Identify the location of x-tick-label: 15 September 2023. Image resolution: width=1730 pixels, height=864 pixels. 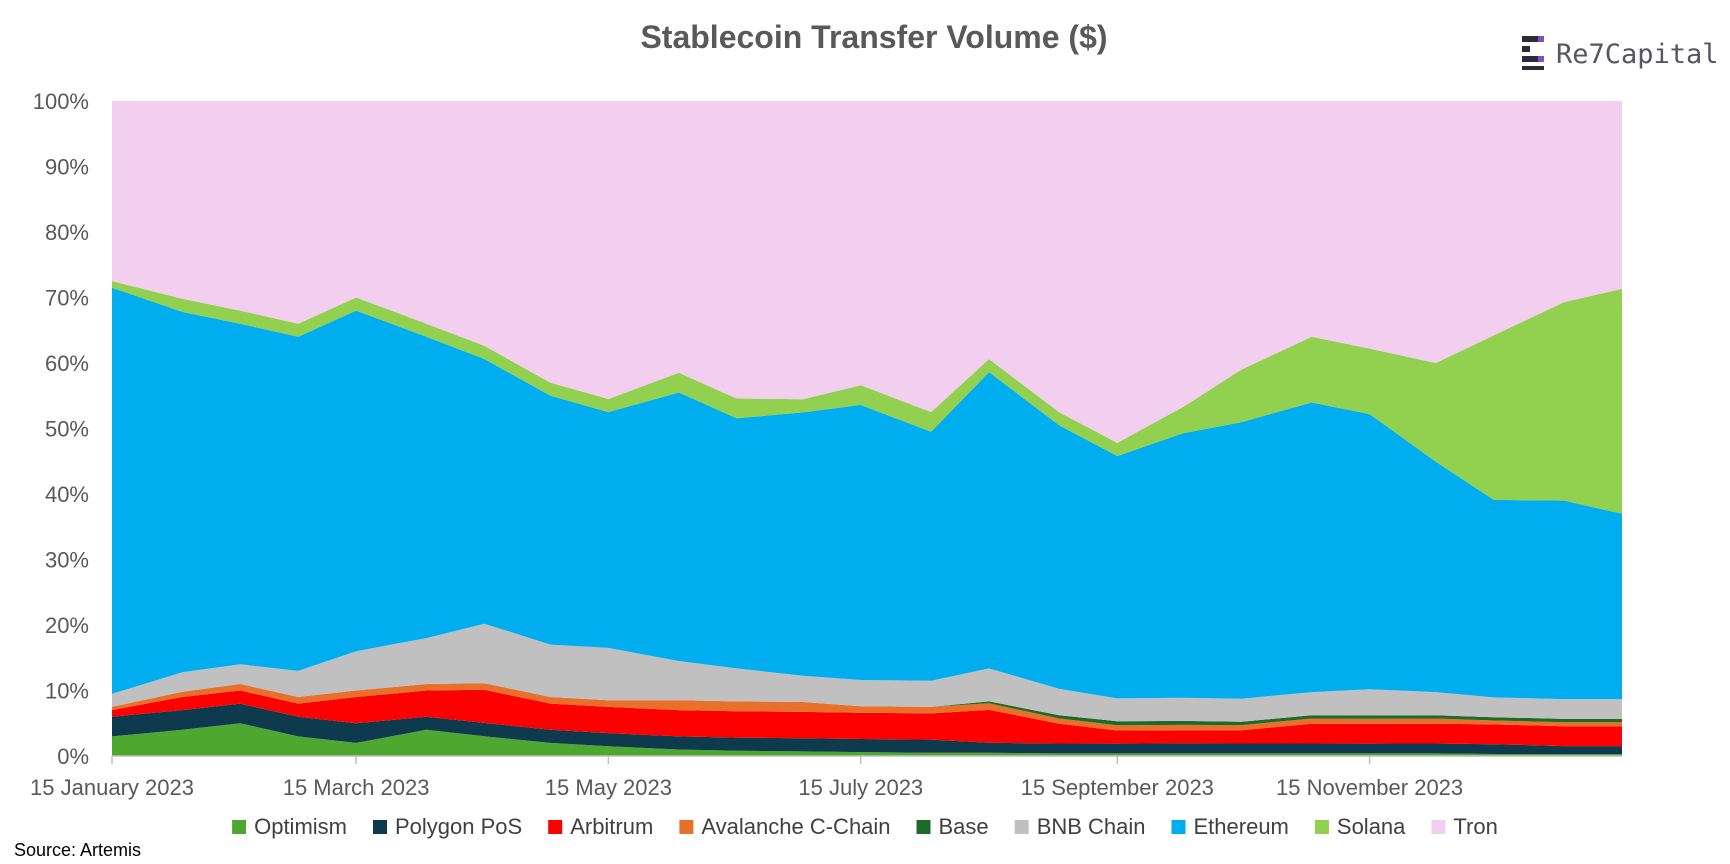
(1117, 787).